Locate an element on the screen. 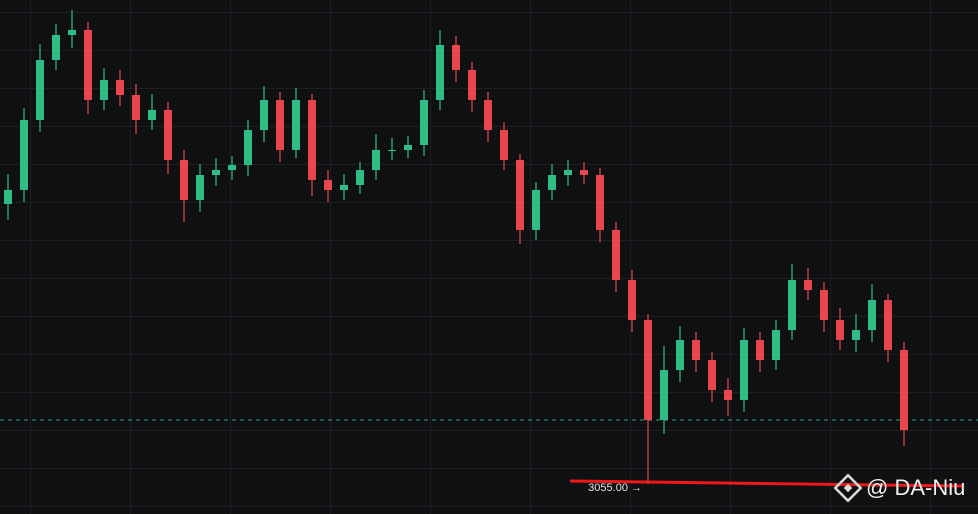  drawn-line is located at coordinates (766, 483).